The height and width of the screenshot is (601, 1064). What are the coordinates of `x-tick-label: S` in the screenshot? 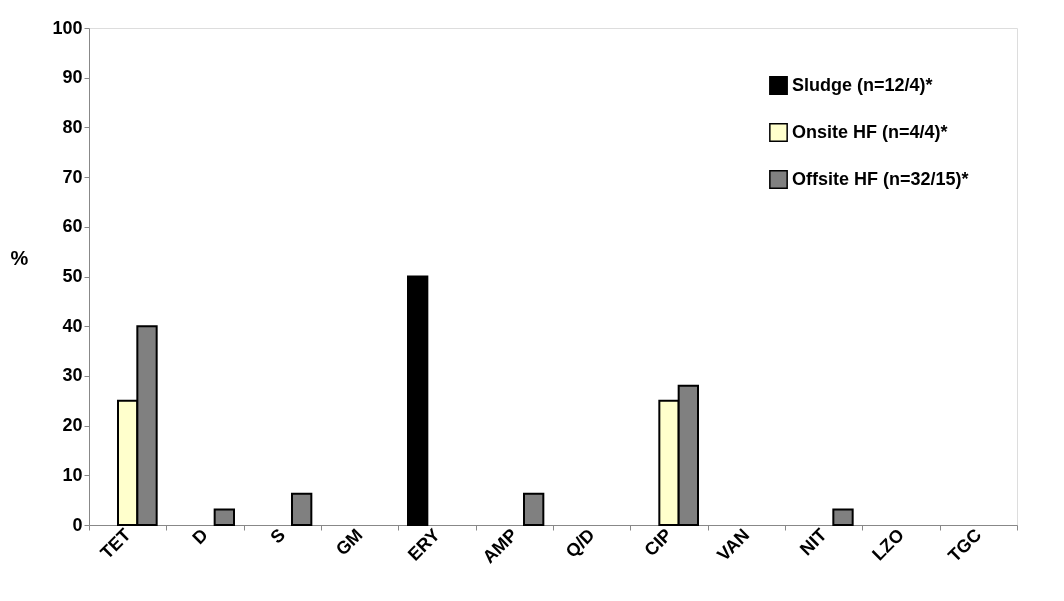 It's located at (278, 536).